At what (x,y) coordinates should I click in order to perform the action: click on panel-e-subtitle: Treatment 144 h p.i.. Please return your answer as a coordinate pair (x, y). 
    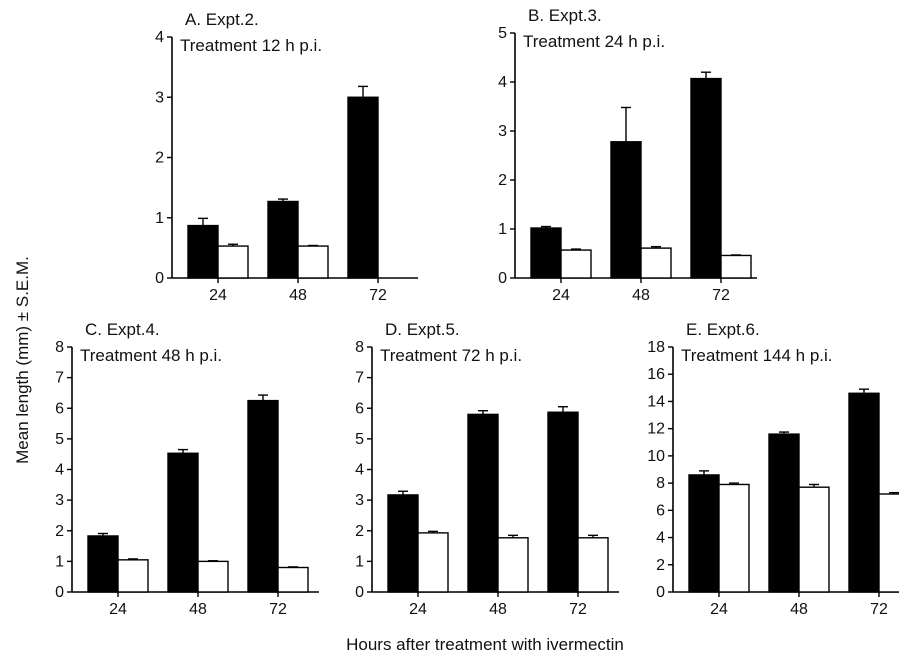
    Looking at the image, I should click on (757, 355).